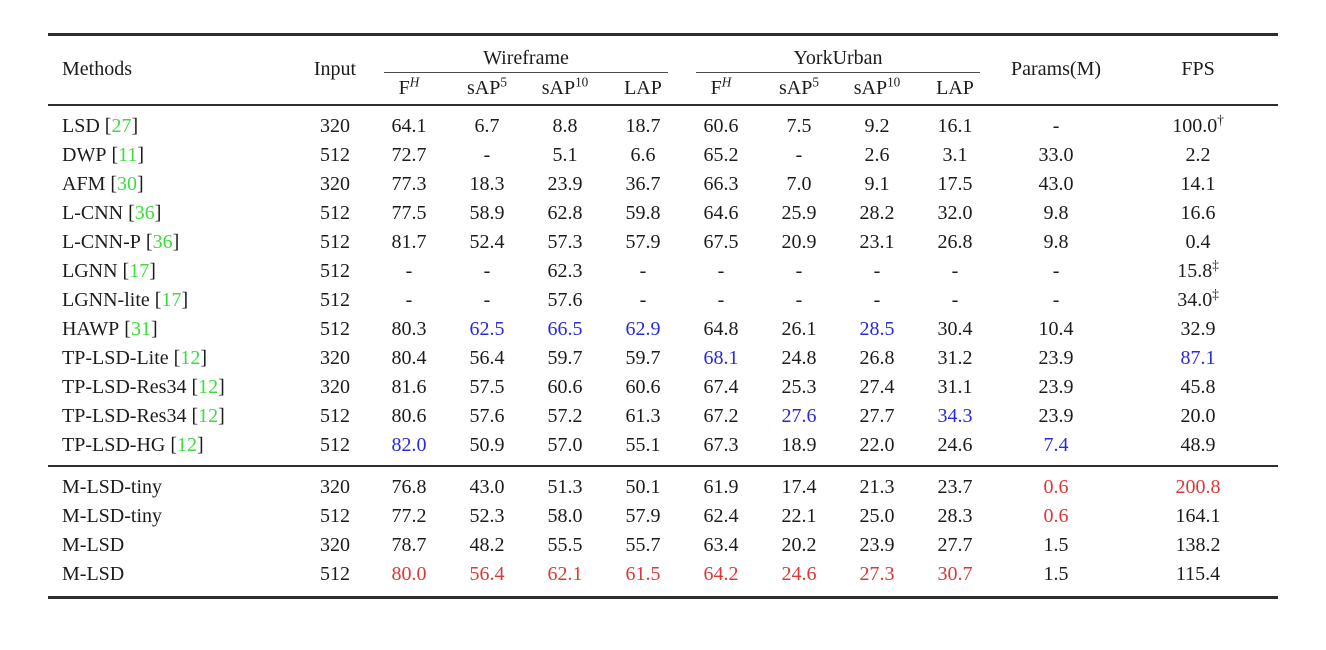  I want to click on value-text: 28.5, so click(877, 328).